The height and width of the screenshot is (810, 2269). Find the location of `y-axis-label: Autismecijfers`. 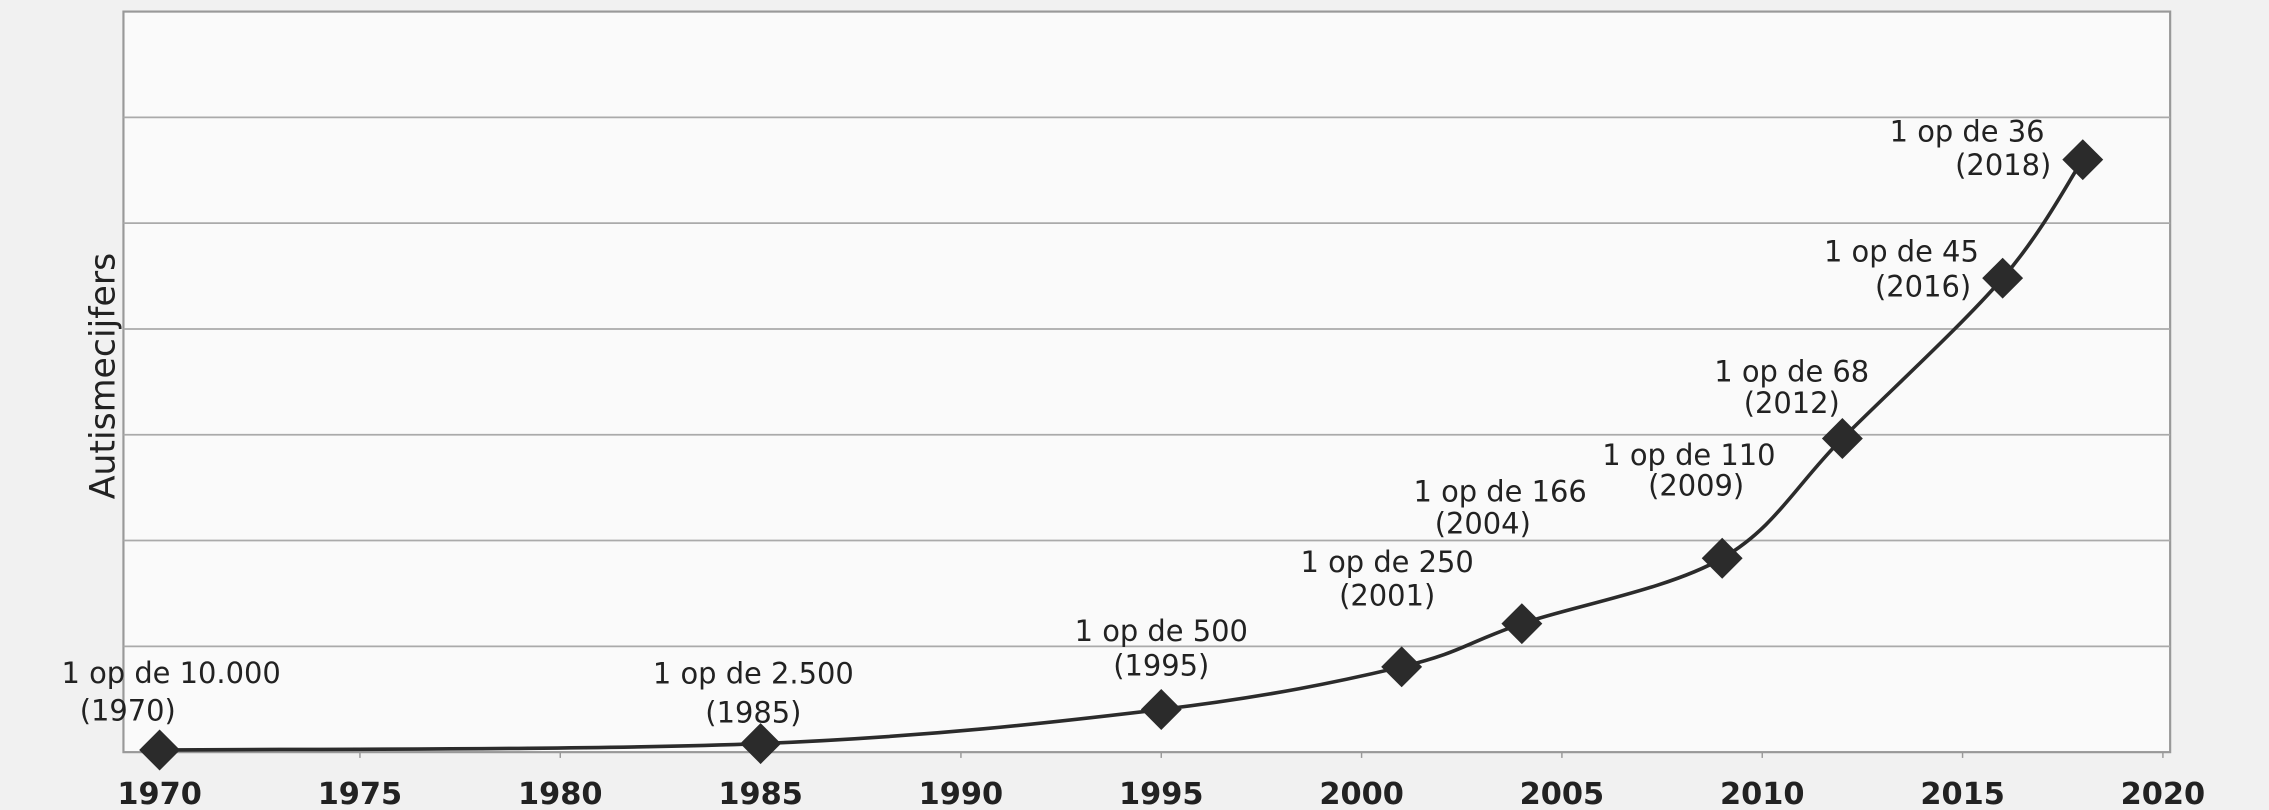

y-axis-label: Autismecijfers is located at coordinates (104, 376).